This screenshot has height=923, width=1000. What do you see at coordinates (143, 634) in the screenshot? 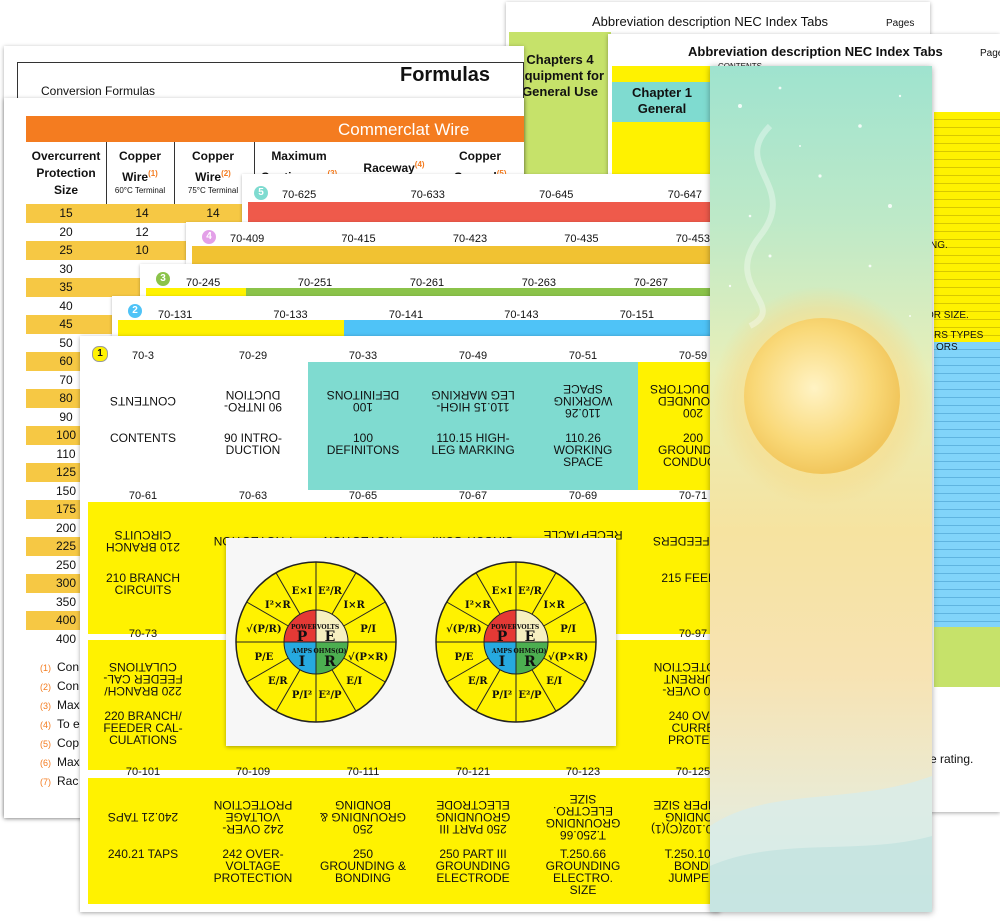
I see `index-page-code: 70-73` at bounding box center [143, 634].